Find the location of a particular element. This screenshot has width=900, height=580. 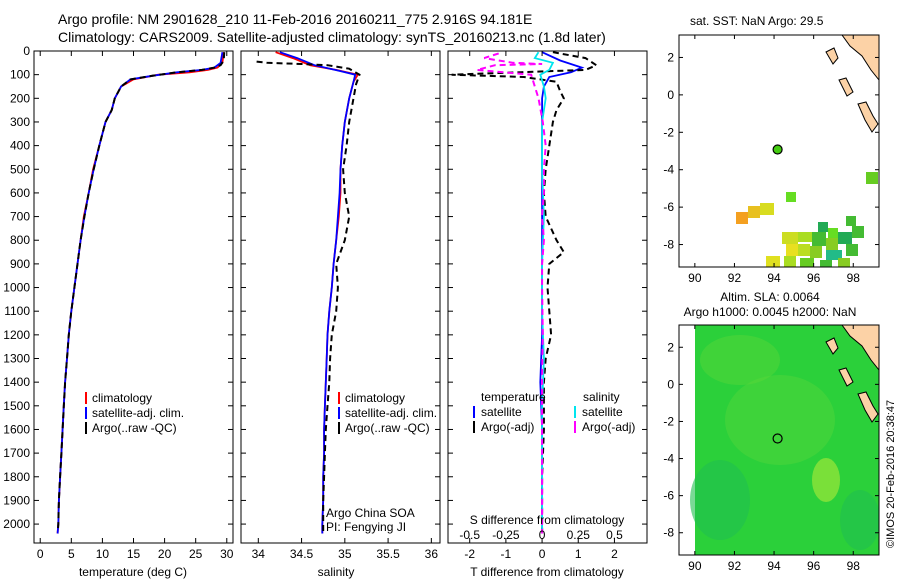

difference-xlabel: T difference from climatology is located at coordinates (547, 572).